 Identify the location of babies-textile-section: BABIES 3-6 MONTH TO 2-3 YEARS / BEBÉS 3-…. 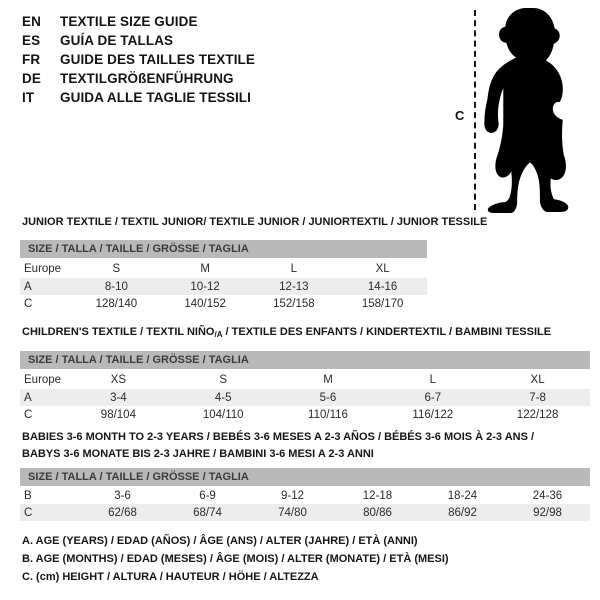
(305, 475).